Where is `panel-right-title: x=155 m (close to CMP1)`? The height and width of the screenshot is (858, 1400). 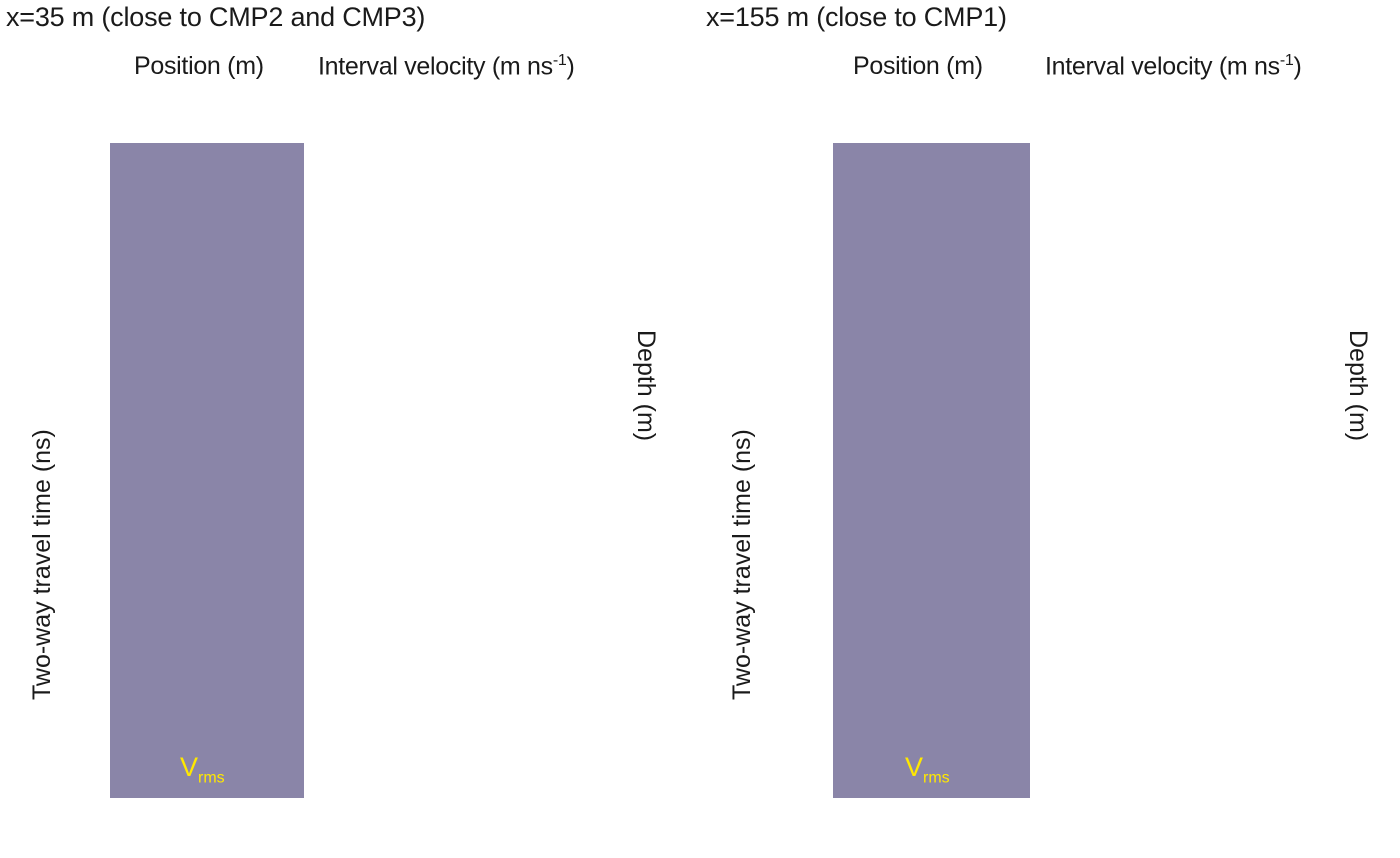 panel-right-title: x=155 m (close to CMP1) is located at coordinates (856, 17).